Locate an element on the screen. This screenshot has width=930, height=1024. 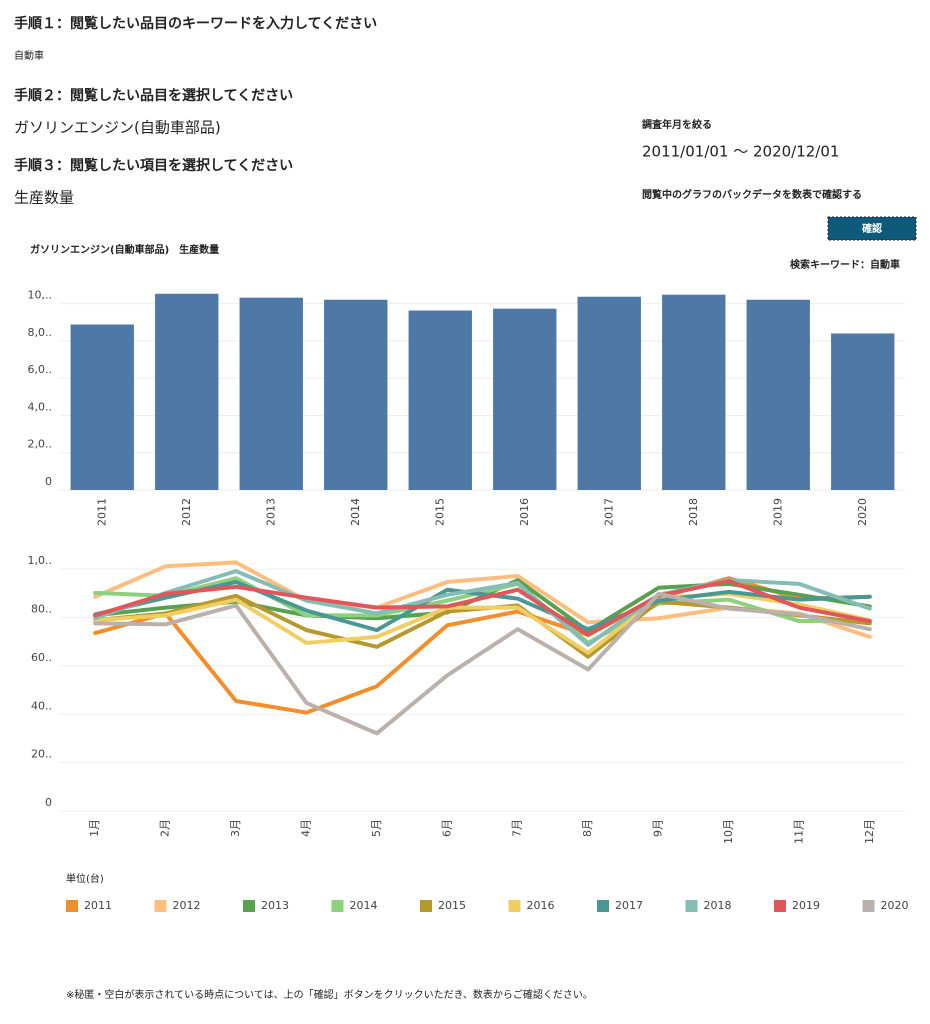
y-tick-label: 40.. is located at coordinates (41, 705).